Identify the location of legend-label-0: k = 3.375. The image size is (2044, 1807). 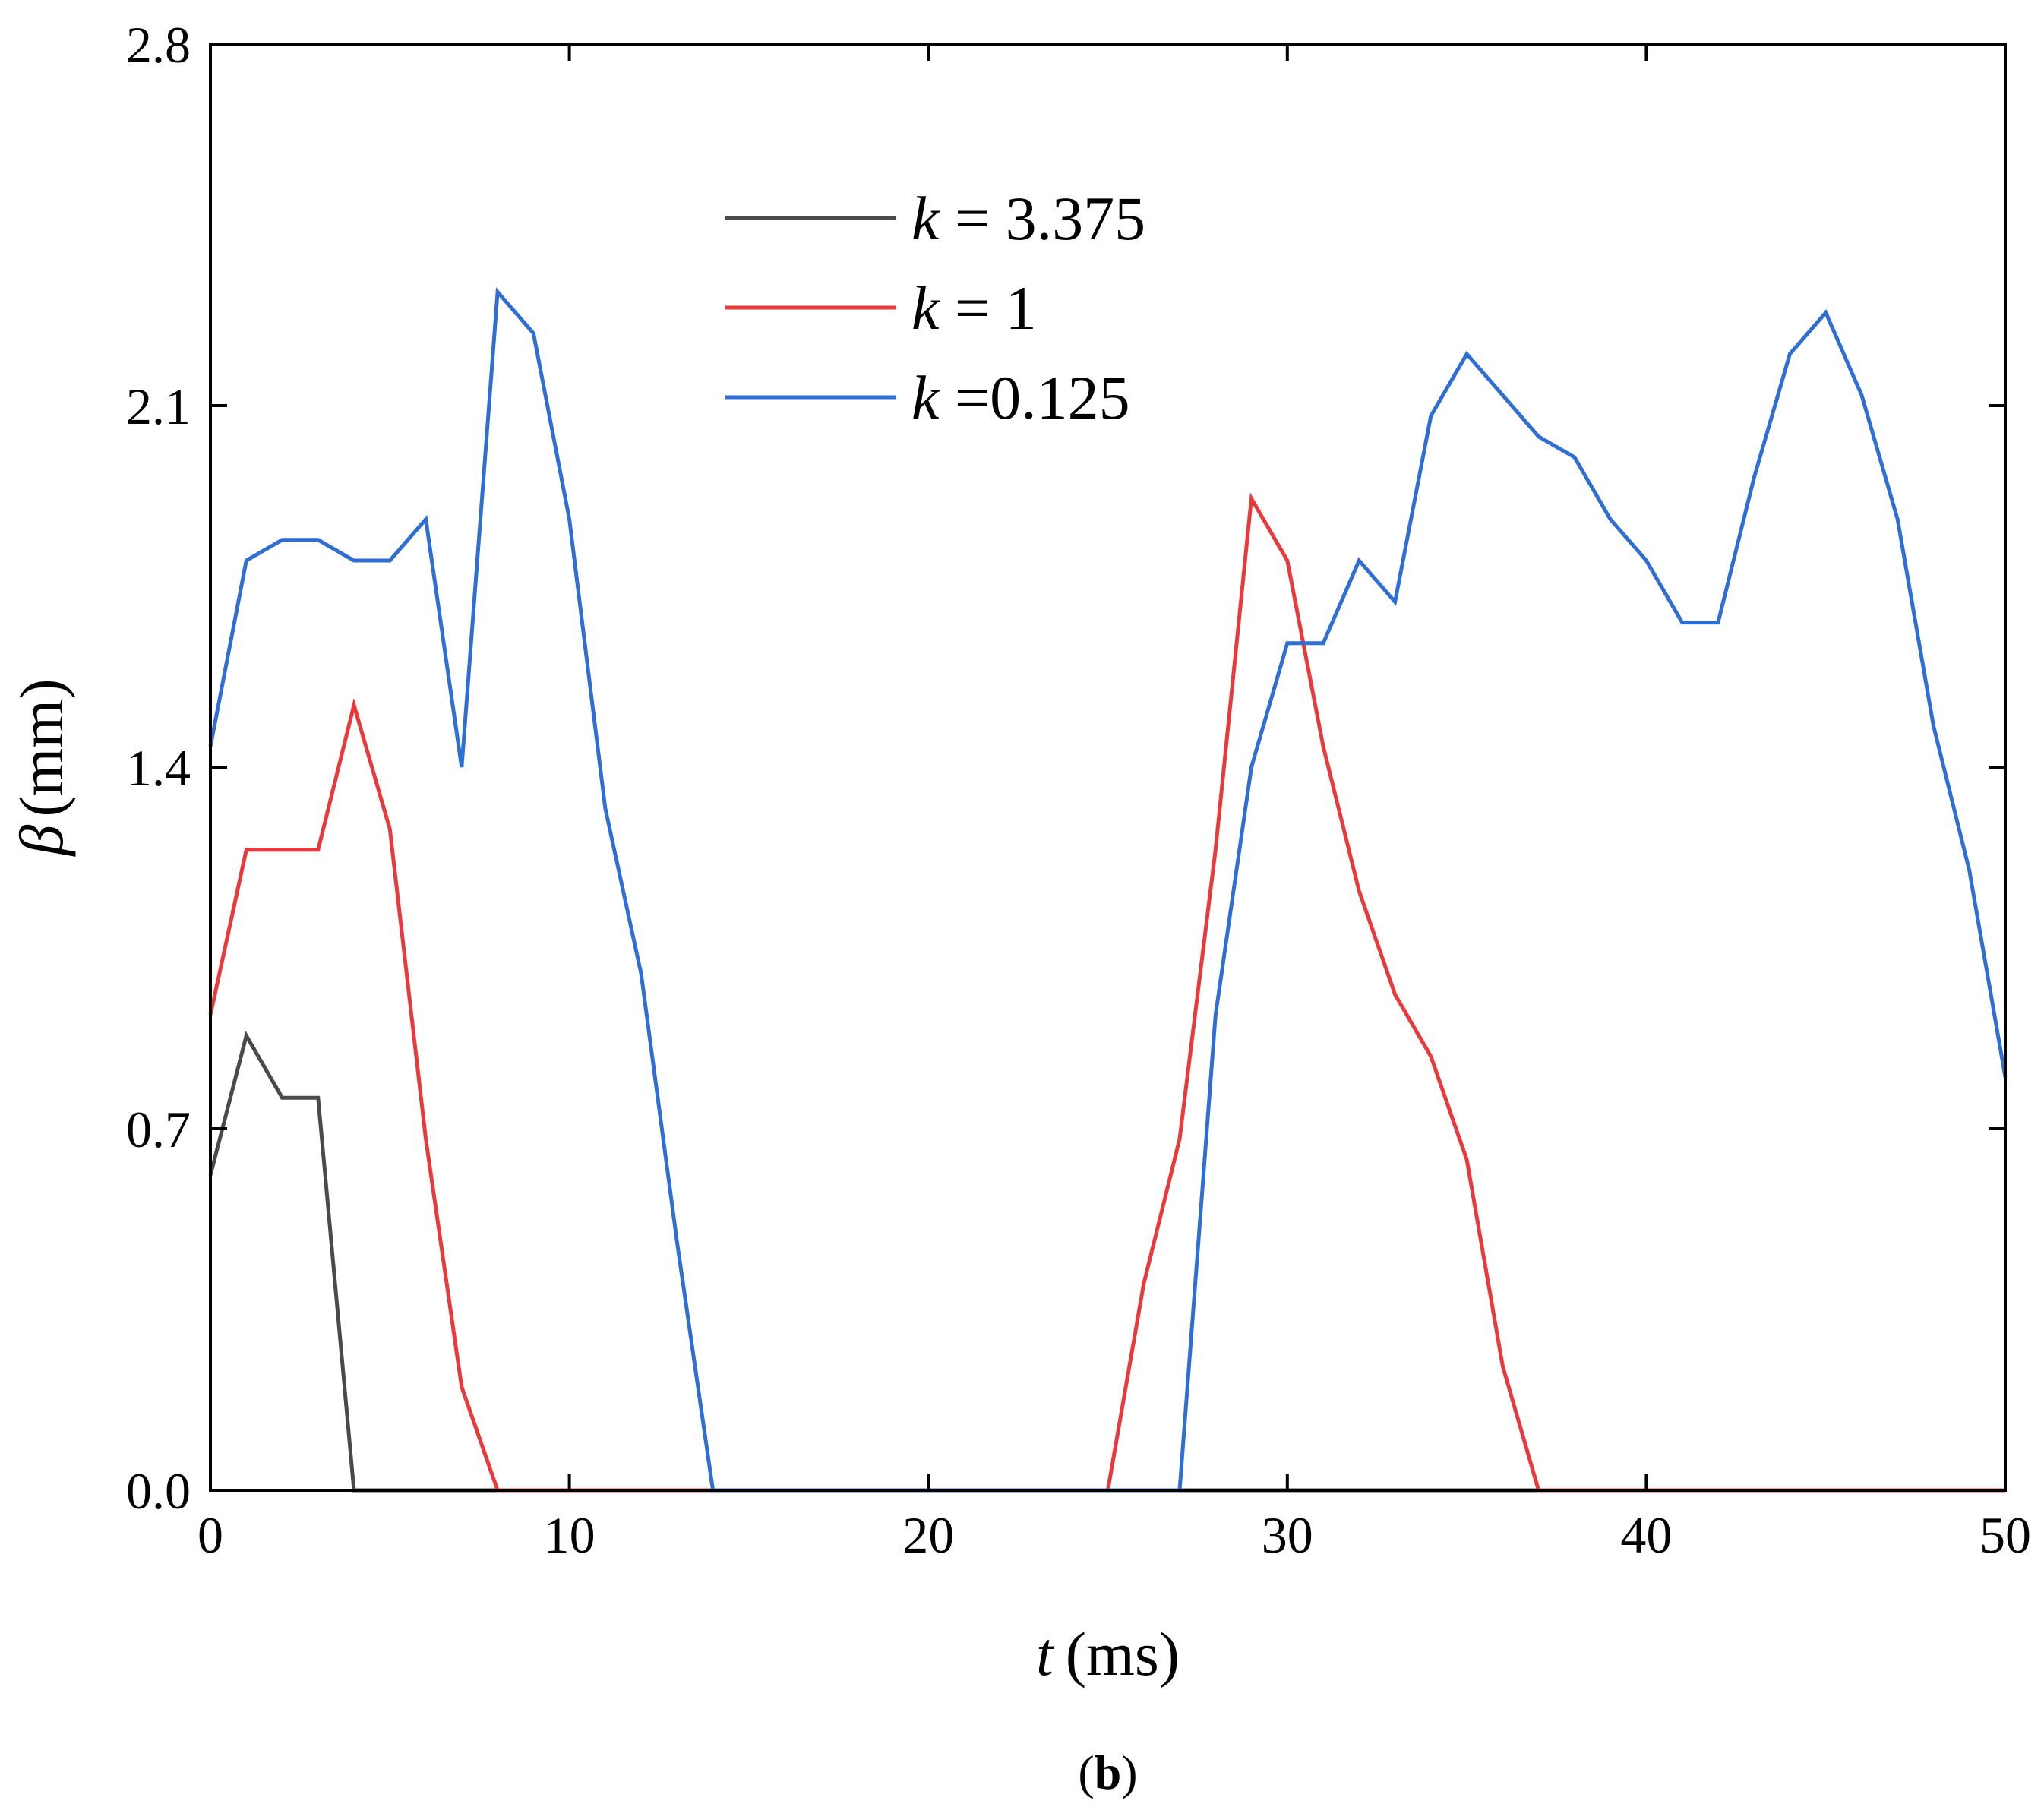
(1028, 218).